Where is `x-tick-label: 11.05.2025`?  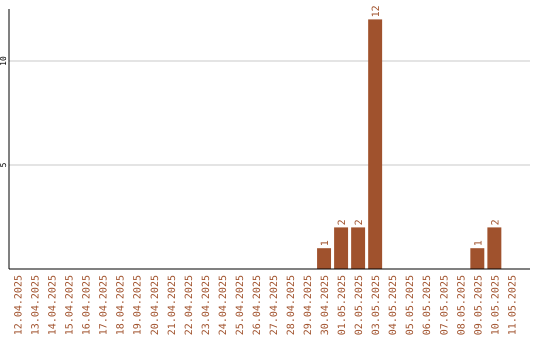
x-tick-label: 11.05.2025 is located at coordinates (512, 305).